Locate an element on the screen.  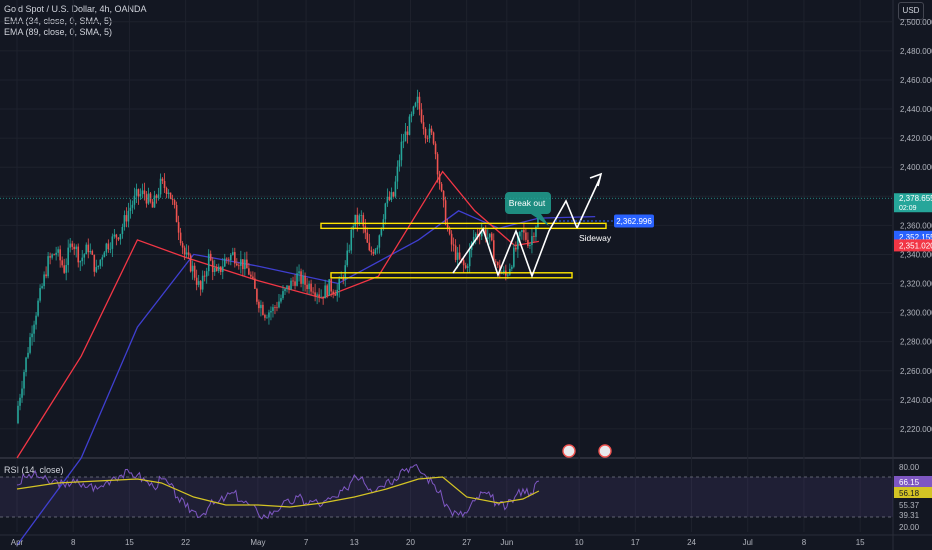
price-tick-label: 2,280.000 is located at coordinates (916, 342).